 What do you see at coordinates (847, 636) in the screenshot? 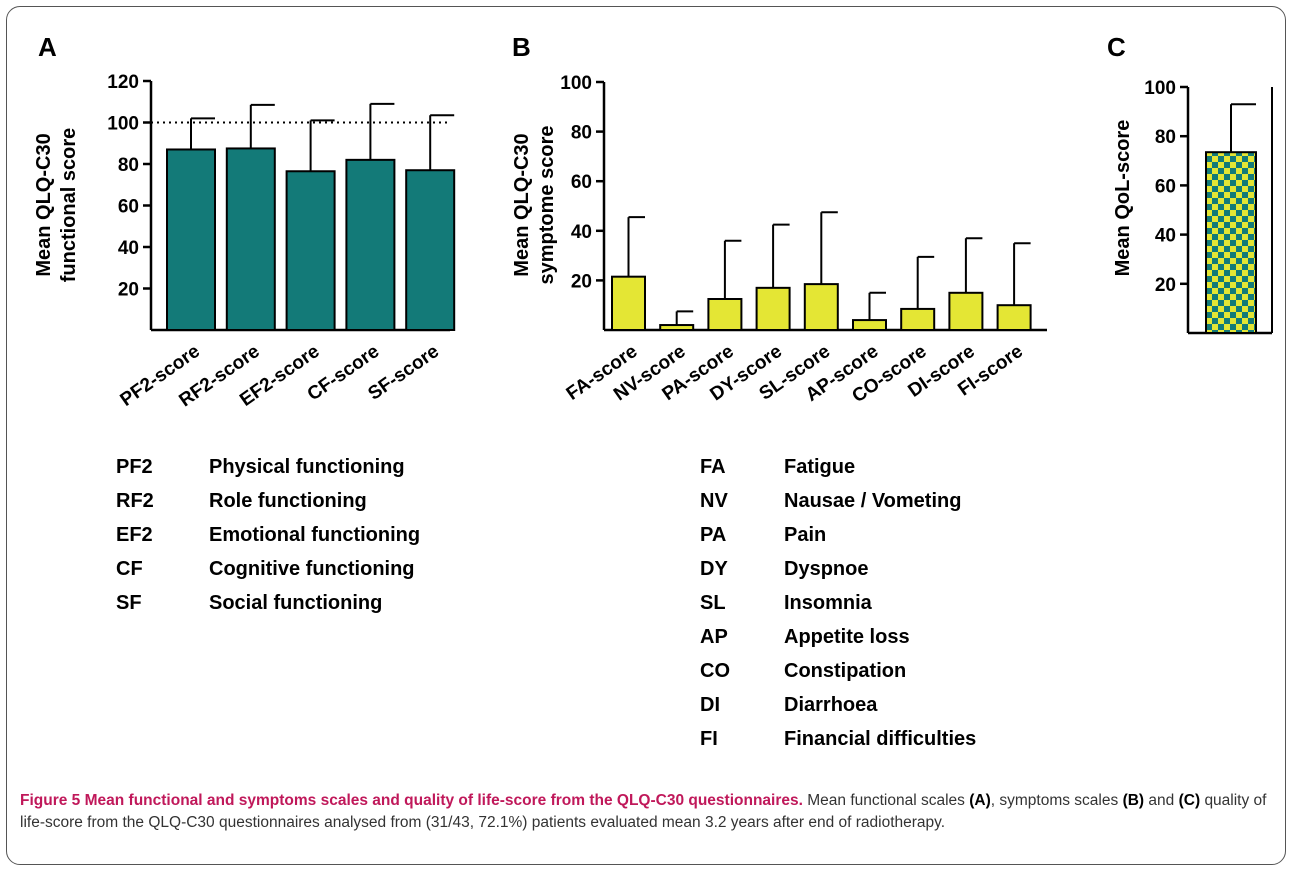
I see `legend-description: Appetite loss` at bounding box center [847, 636].